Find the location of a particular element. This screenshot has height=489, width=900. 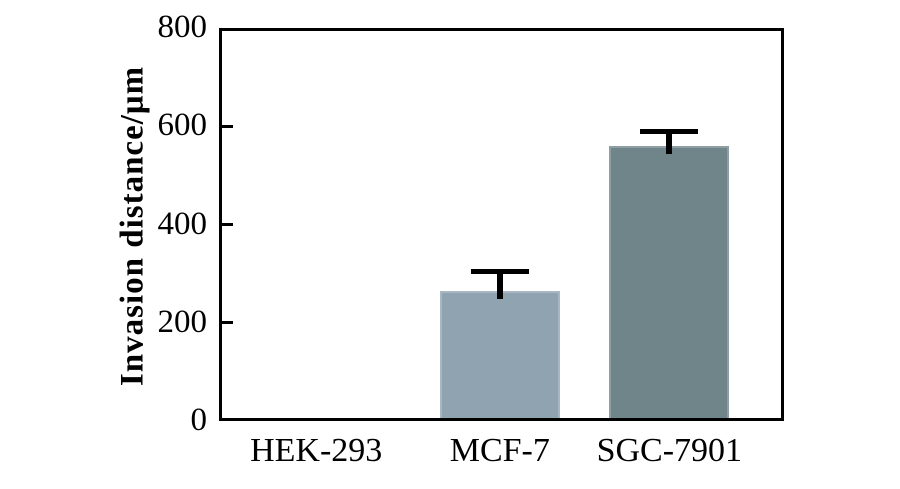

y-tick-label-400: 400 is located at coordinates (182, 223).